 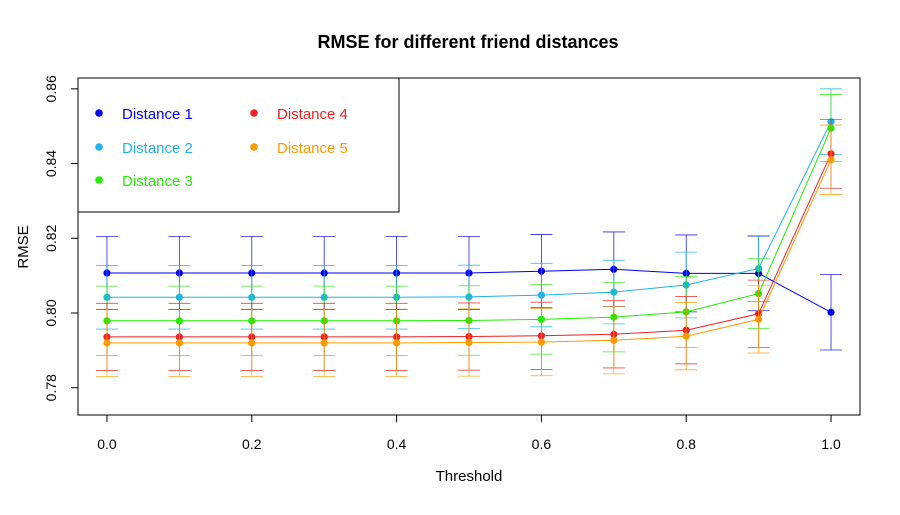 I want to click on x-tick-label: 0.8, so click(x=686, y=444).